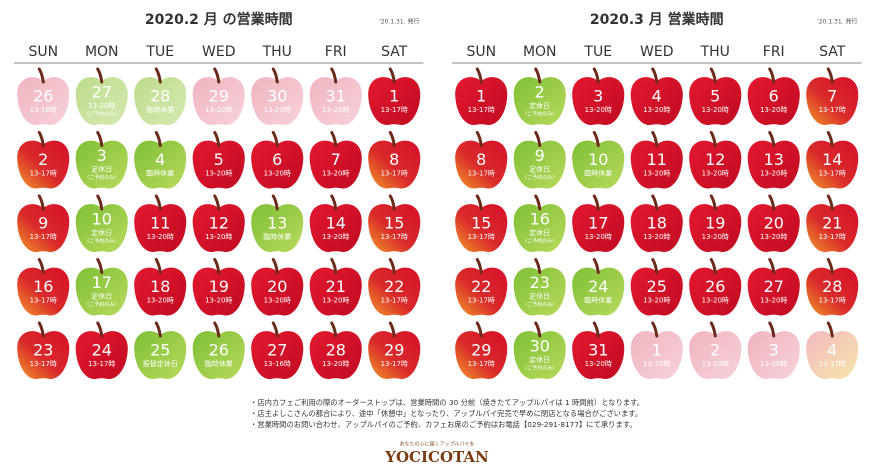 This screenshot has width=874, height=473. Describe the element at coordinates (219, 159) in the screenshot. I see `day-number: 5` at that location.